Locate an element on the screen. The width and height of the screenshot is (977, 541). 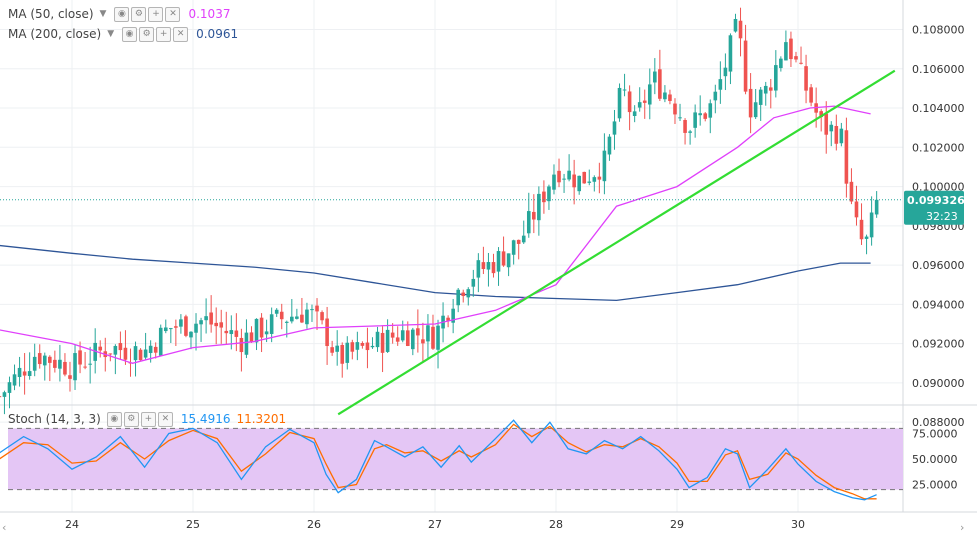
price-badge-countdown: 32:23 is located at coordinates (942, 216).